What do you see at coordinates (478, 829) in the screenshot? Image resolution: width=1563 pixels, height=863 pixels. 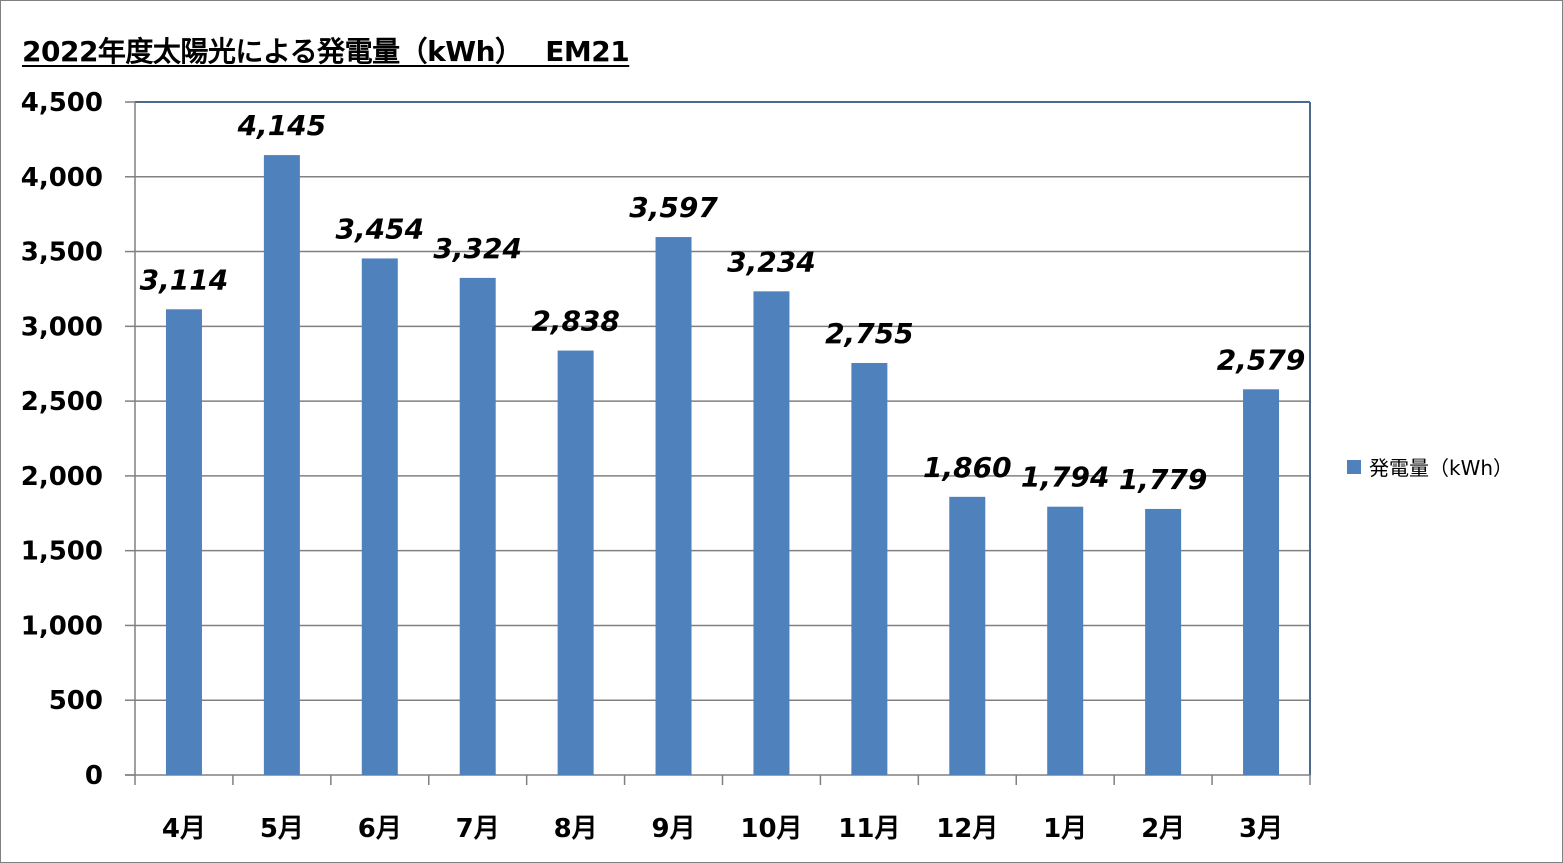 I see `x-tick-label: 7月` at bounding box center [478, 829].